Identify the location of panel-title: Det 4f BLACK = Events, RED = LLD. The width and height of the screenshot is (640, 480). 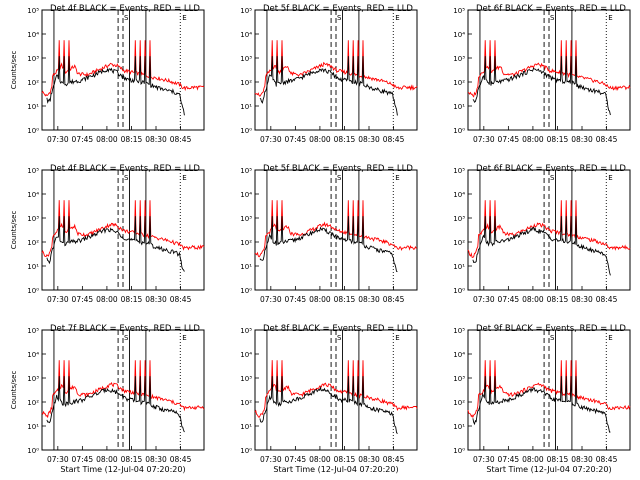
(125, 9).